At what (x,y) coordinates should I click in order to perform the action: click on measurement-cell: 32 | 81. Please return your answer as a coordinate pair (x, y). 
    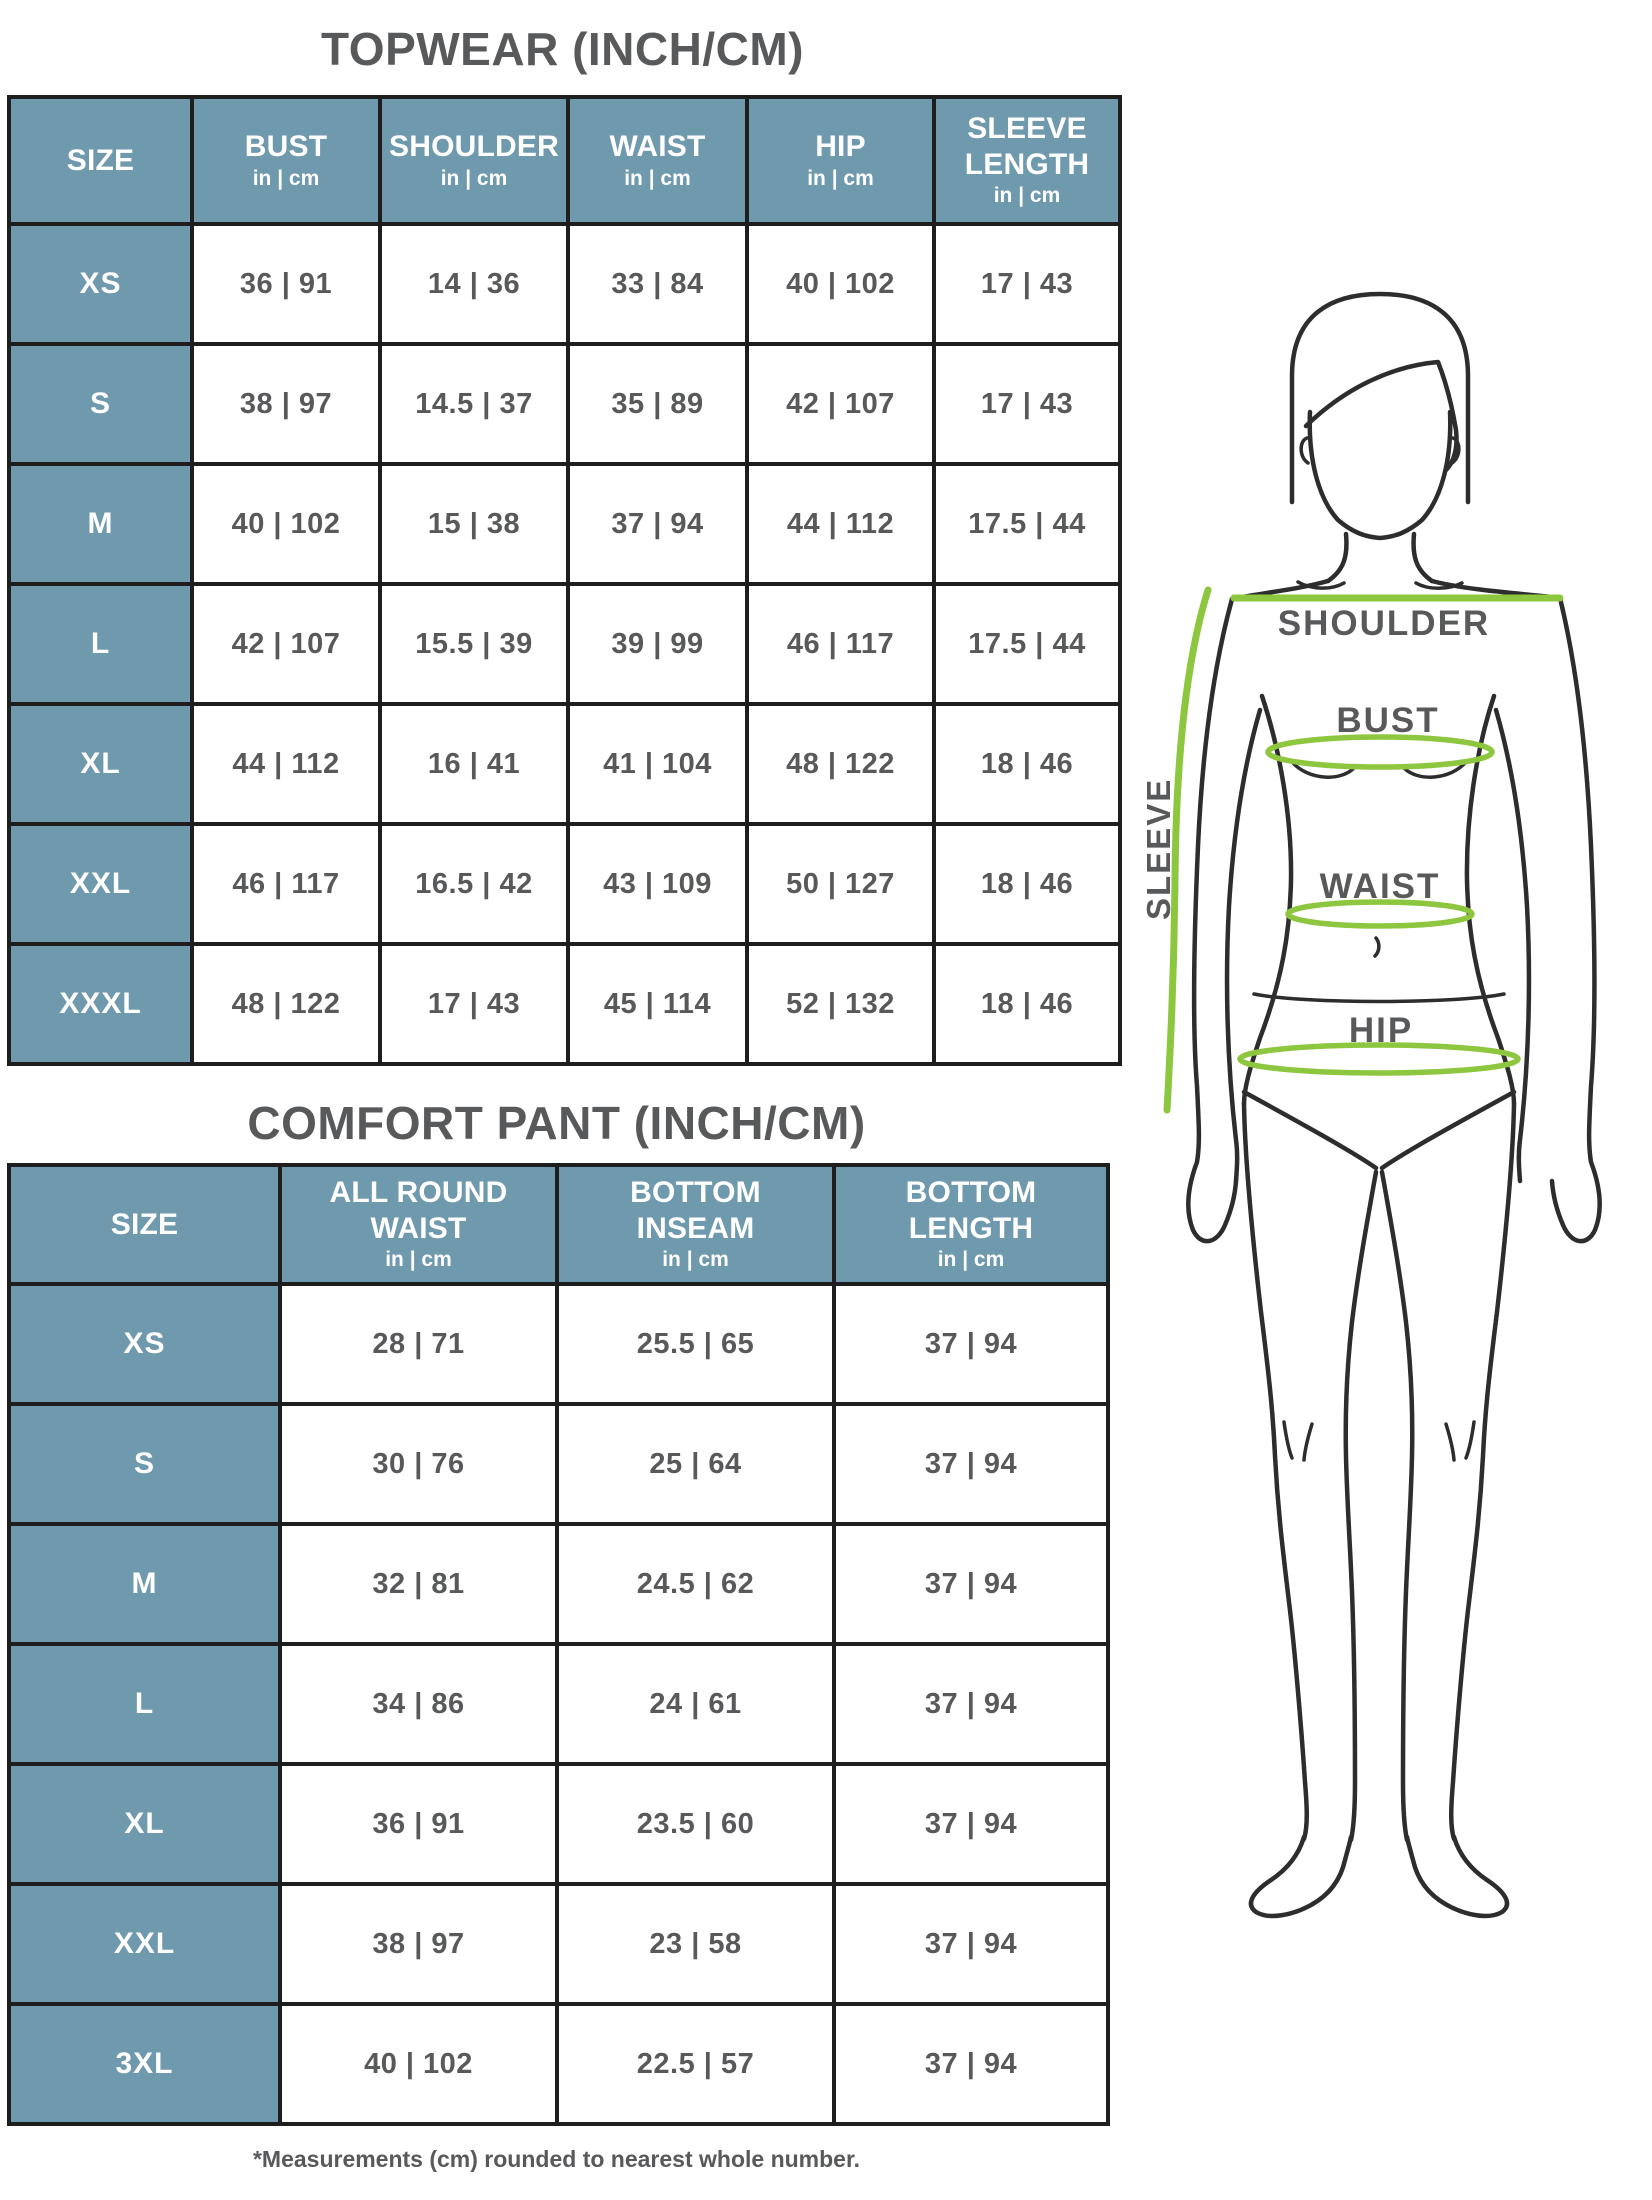
    Looking at the image, I should click on (418, 1584).